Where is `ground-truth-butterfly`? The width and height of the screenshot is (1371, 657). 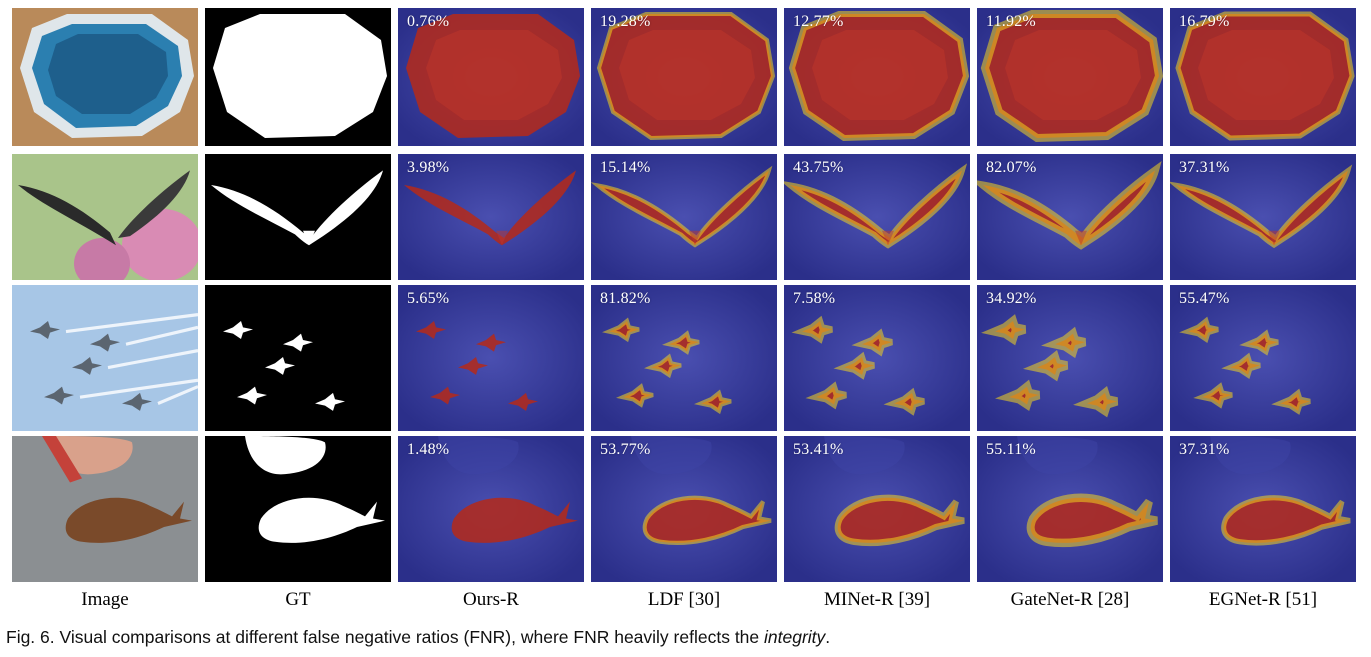
ground-truth-butterfly is located at coordinates (298, 217).